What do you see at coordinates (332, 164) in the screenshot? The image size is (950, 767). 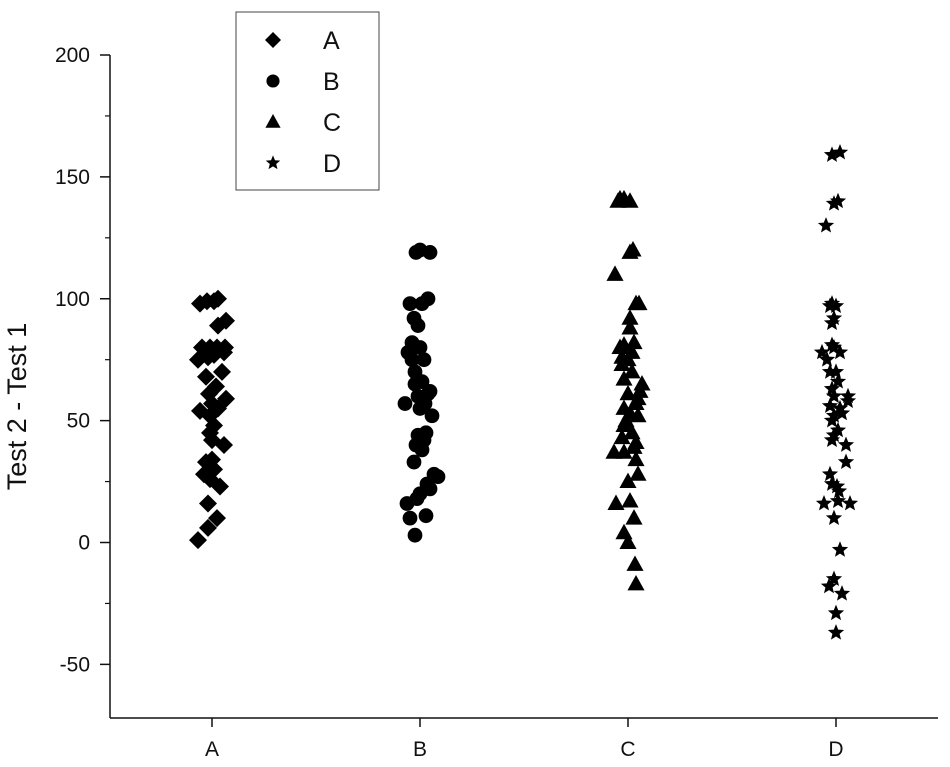 I see `legend-label: D` at bounding box center [332, 164].